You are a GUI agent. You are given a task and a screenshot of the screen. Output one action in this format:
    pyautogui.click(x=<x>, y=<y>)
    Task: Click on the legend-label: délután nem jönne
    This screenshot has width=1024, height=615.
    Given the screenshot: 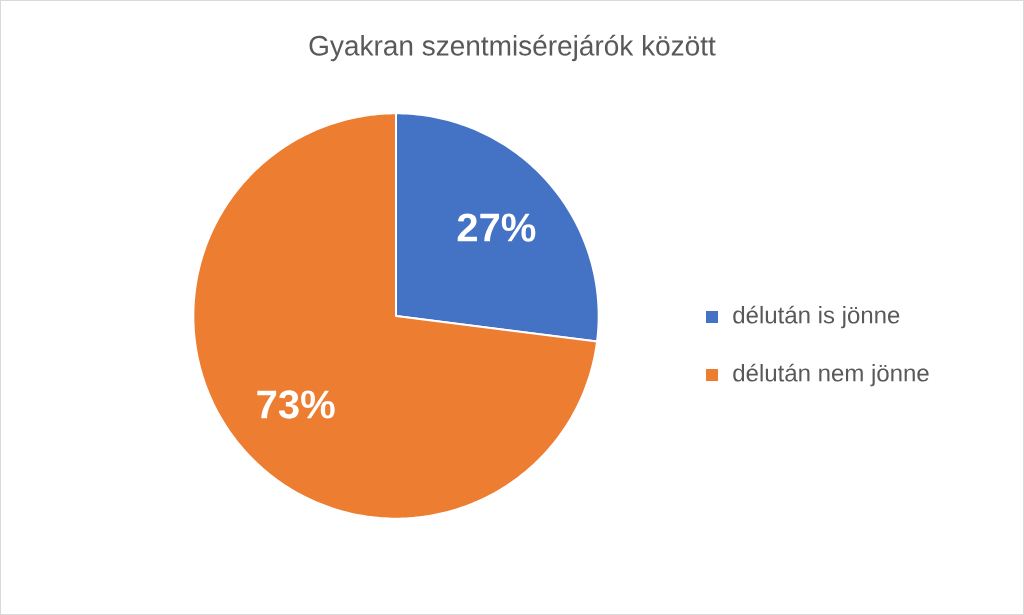 What is the action you would take?
    pyautogui.click(x=831, y=375)
    